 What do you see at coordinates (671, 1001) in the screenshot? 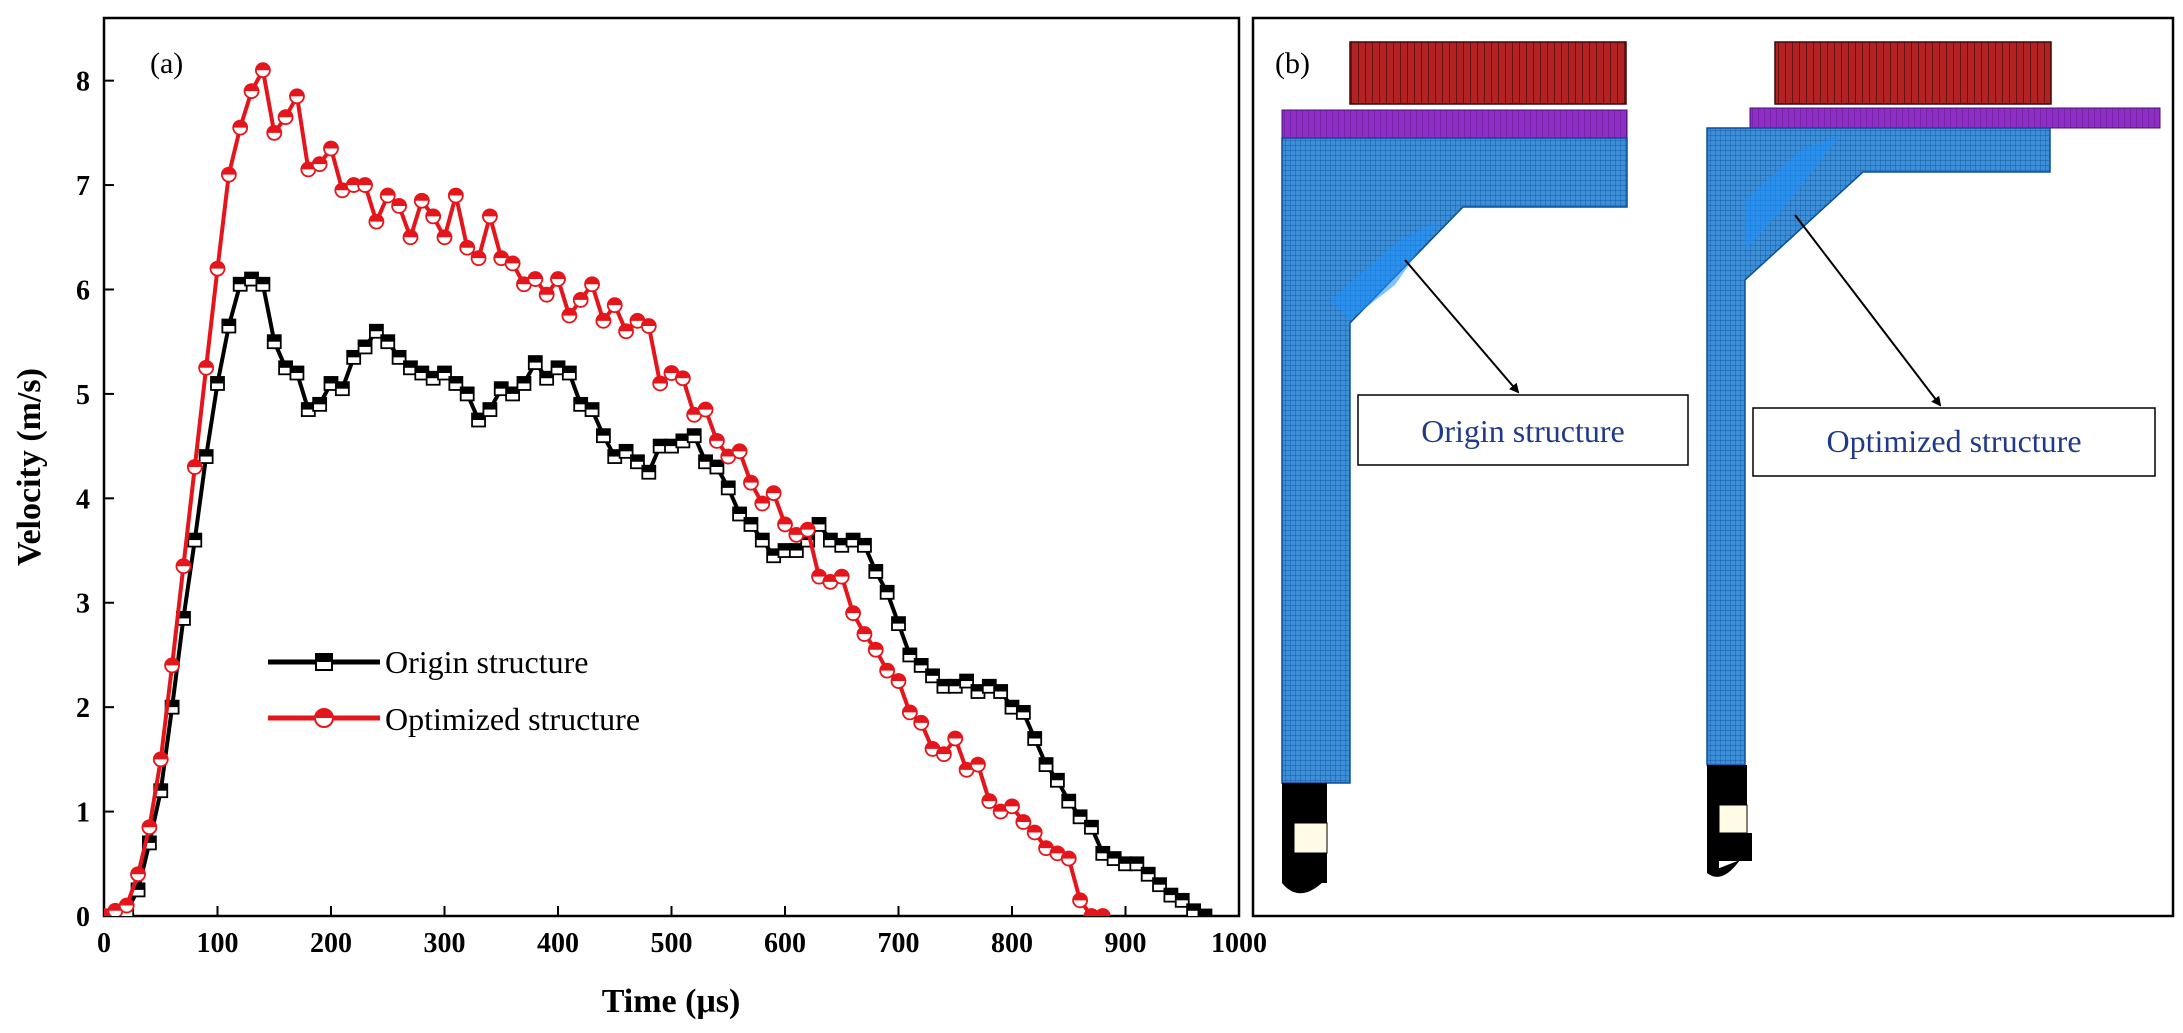
I see `x-axis-title: Time (μs)` at bounding box center [671, 1001].